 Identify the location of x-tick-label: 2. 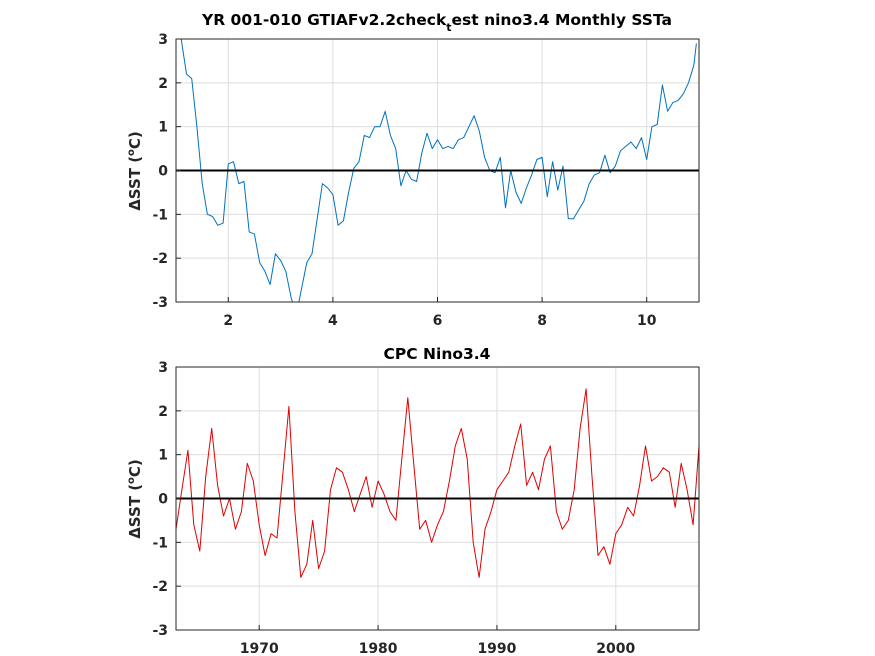
(228, 321).